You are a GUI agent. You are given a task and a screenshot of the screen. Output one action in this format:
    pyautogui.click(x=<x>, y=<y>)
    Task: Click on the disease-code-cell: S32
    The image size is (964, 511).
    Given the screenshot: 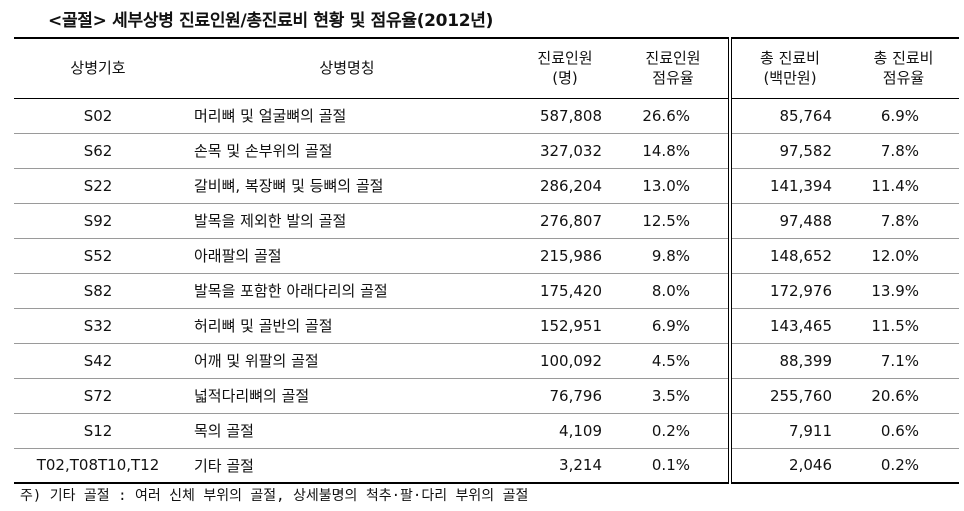 What is the action you would take?
    pyautogui.click(x=98, y=325)
    